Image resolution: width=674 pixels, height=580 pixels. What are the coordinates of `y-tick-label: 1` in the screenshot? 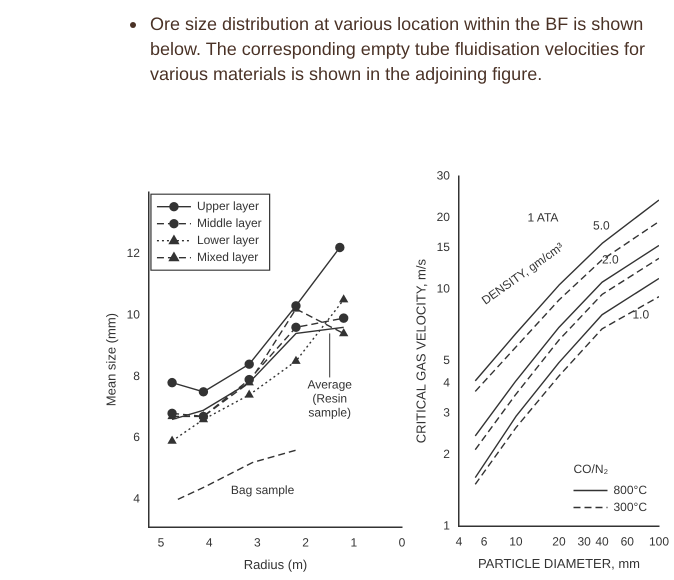 It's located at (446, 525).